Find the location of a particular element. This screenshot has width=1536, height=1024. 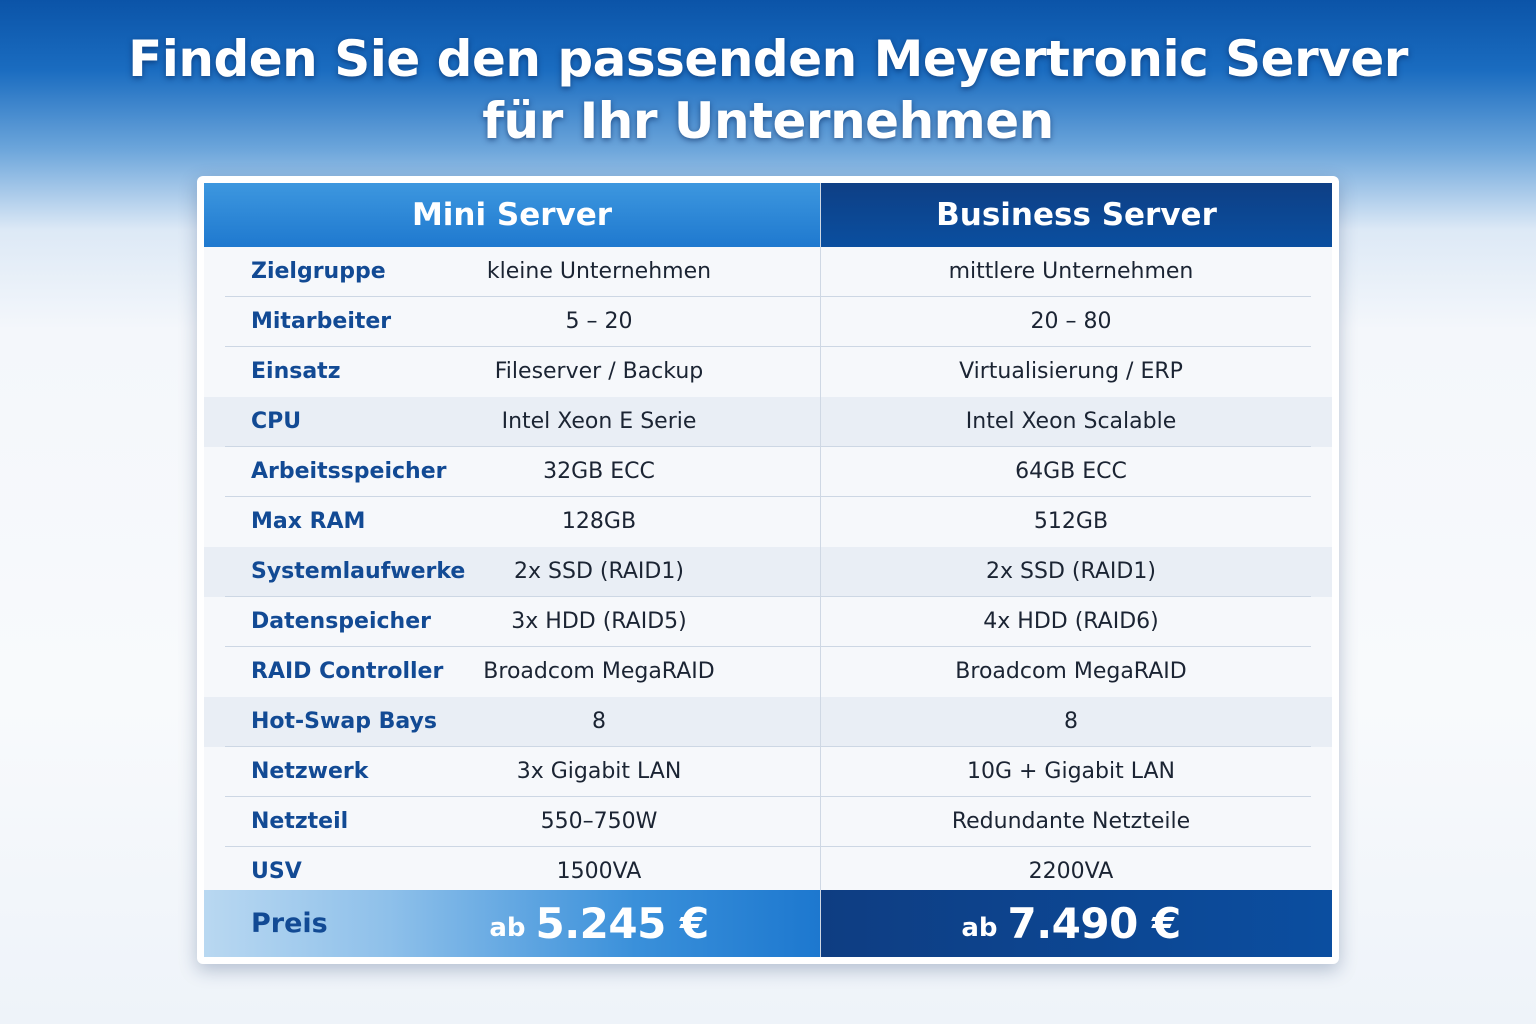

table-row: Mitarbeiter 5 – 20 20 – 80 is located at coordinates (768, 322).